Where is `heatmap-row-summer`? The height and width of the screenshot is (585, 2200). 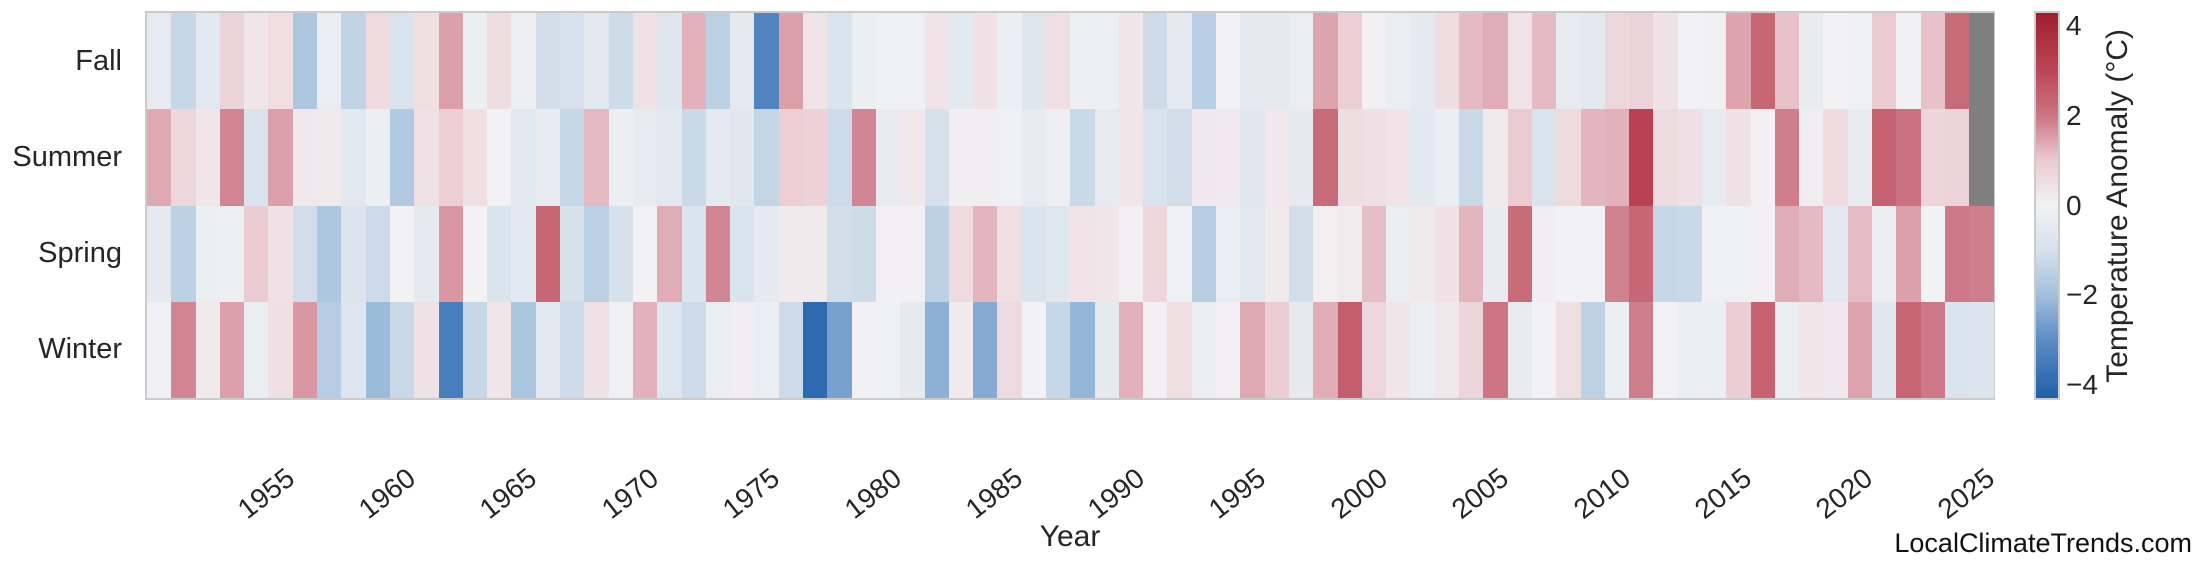 heatmap-row-summer is located at coordinates (1070, 157).